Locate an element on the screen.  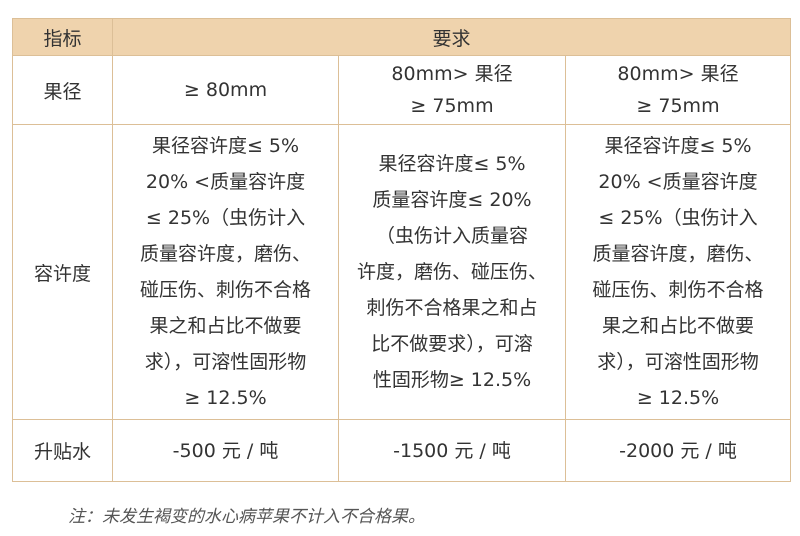
table-row: 升贴水 -500 元 / 吨 -1500 元 / 吨 -2000 元 / 吨 is located at coordinates (402, 450).